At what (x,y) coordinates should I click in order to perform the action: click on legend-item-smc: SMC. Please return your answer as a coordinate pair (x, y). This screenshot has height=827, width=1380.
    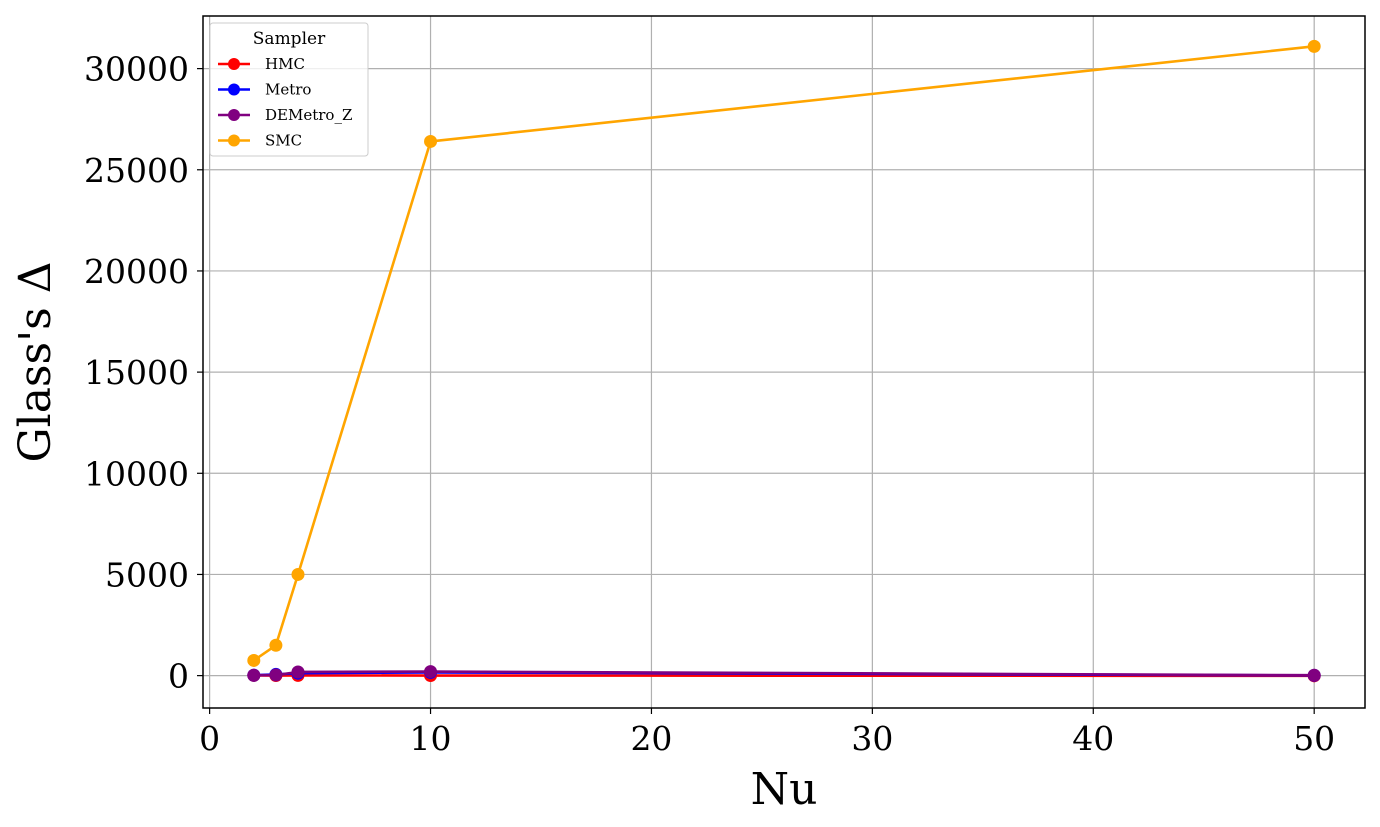
    Looking at the image, I should click on (260, 141).